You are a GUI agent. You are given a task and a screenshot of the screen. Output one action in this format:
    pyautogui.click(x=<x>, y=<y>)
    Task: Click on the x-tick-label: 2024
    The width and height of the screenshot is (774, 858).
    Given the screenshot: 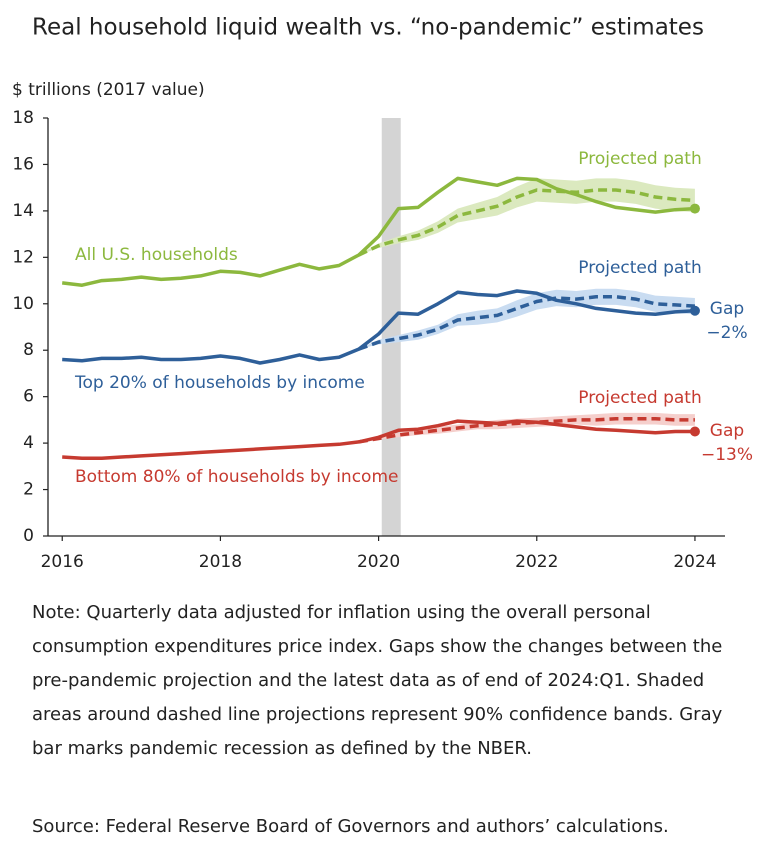 What is the action you would take?
    pyautogui.click(x=694, y=562)
    